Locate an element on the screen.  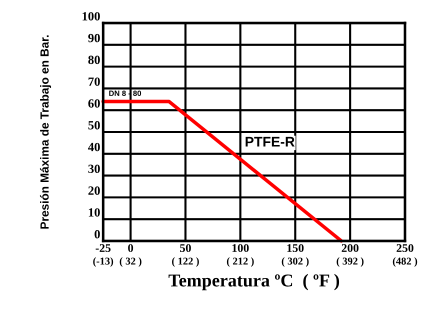
x-tick-label: 100 is located at coordinates (240, 248).